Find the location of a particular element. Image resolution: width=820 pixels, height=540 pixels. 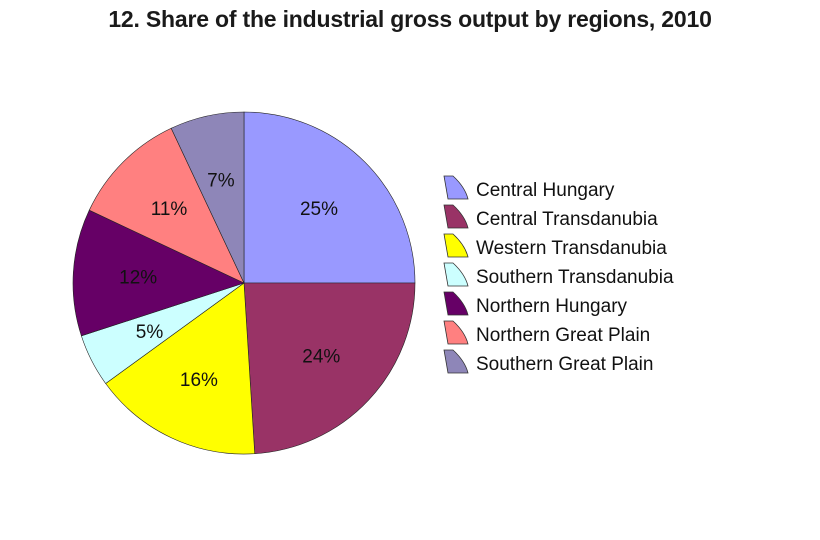

pie-slice-central-transdanubia is located at coordinates (329, 368).